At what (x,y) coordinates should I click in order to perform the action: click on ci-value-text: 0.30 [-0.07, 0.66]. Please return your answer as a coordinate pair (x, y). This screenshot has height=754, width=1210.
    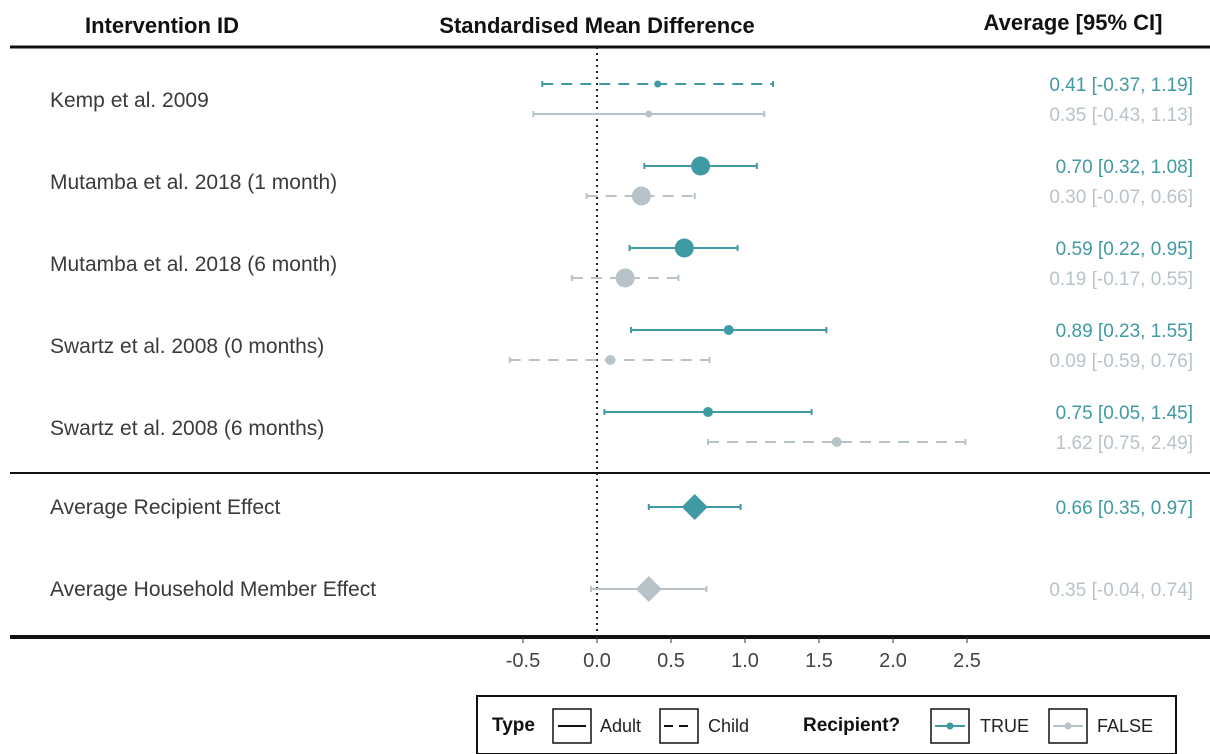
    Looking at the image, I should click on (1121, 197).